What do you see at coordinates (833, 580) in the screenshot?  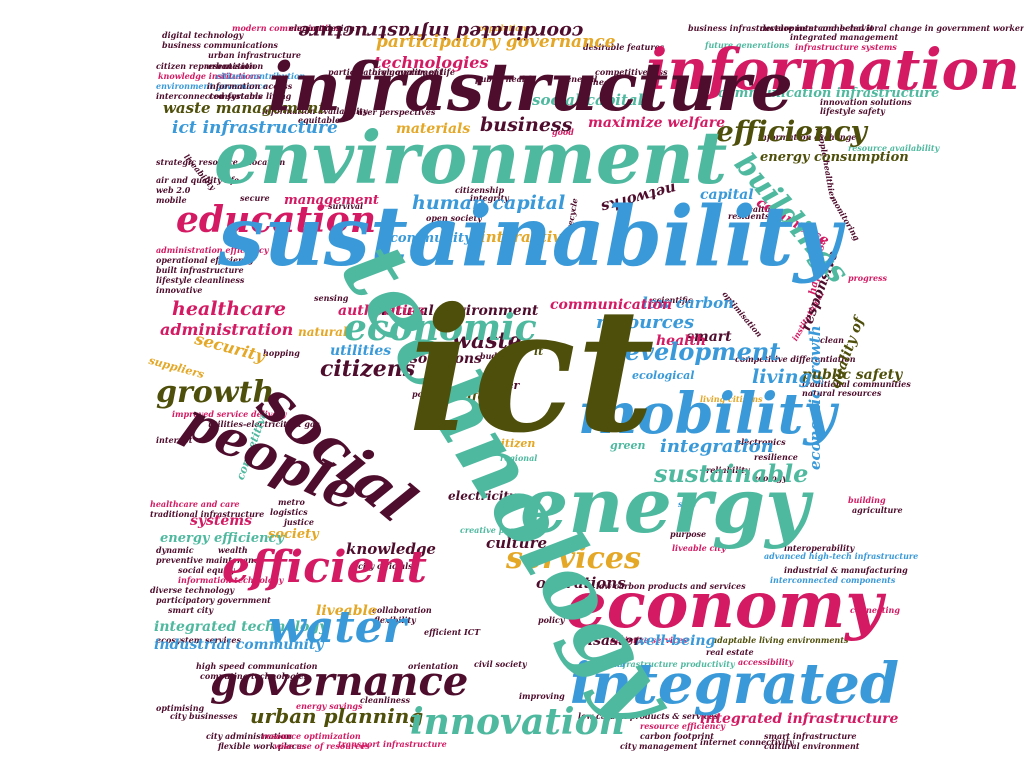 I see `cloud-word: interconnected components` at bounding box center [833, 580].